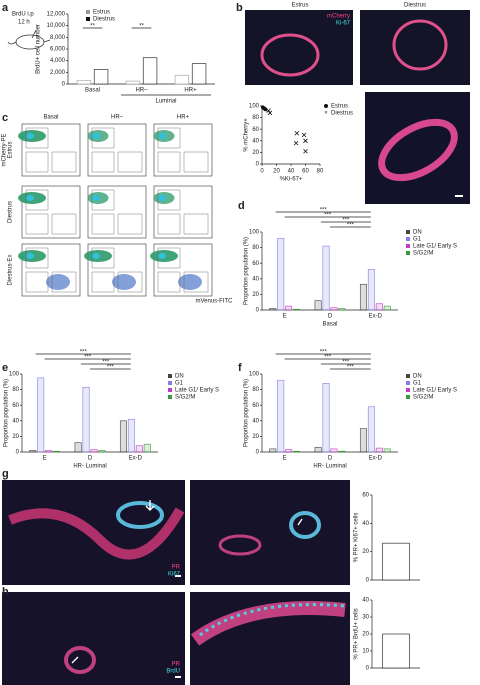 The image size is (480, 685). Describe the element at coordinates (365, 618) in the screenshot. I see `y-tick-label: 30` at that location.